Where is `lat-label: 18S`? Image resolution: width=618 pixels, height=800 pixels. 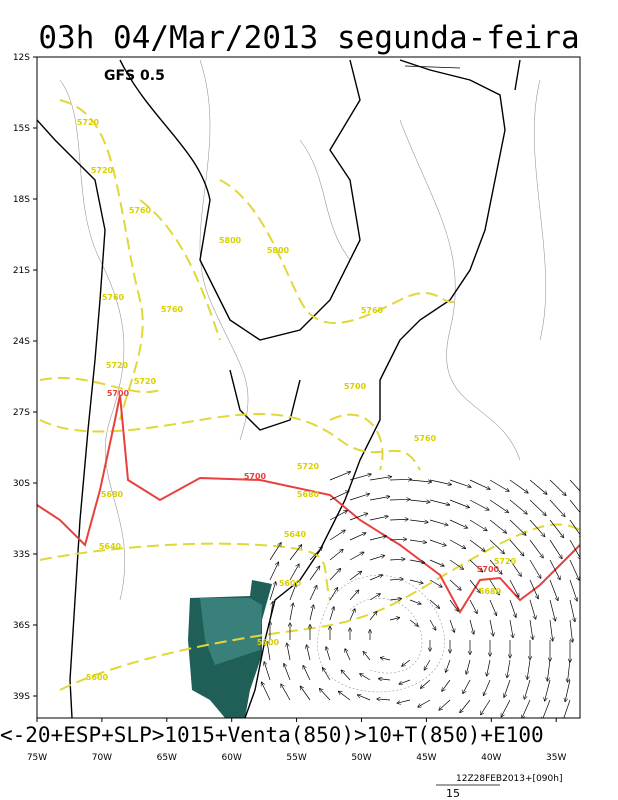 lat-label: 18S is located at coordinates (21, 200).